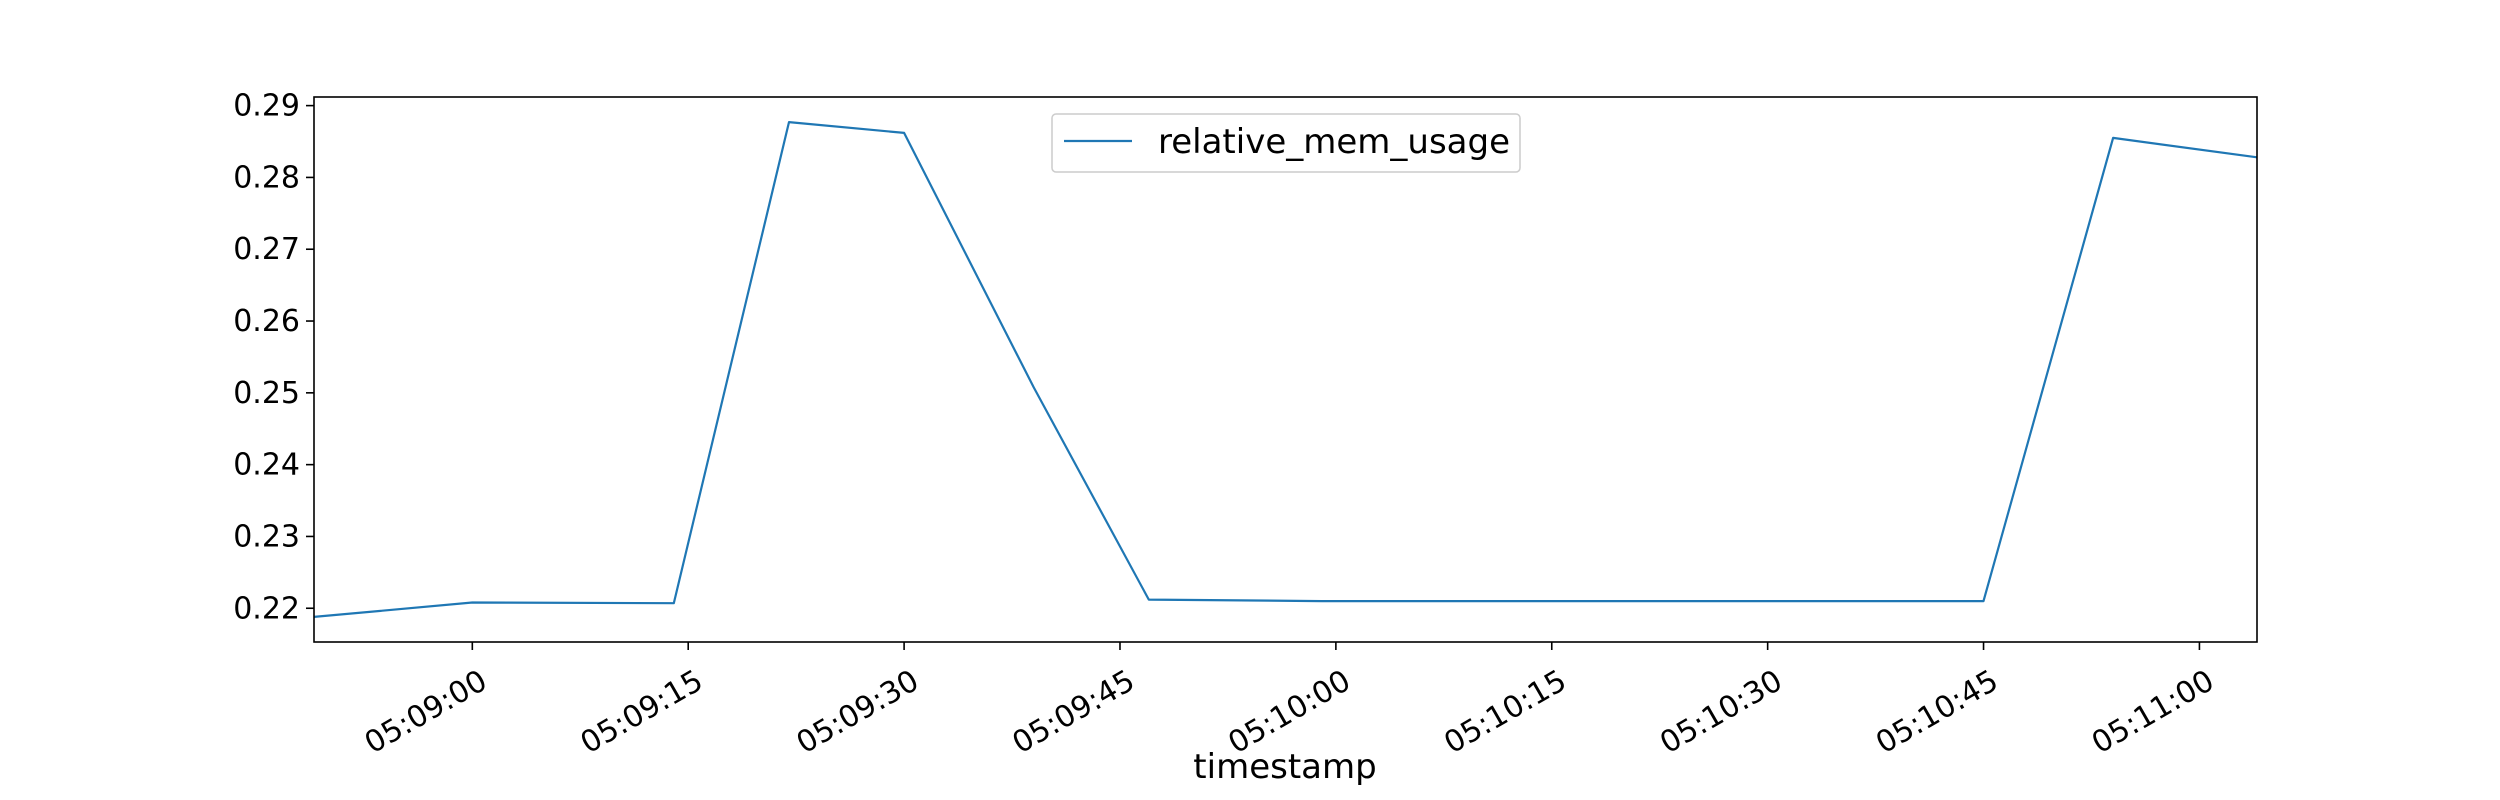 This screenshot has width=2500, height=800. What do you see at coordinates (426, 712) in the screenshot?
I see `x-tick-label: 05:09:00` at bounding box center [426, 712].